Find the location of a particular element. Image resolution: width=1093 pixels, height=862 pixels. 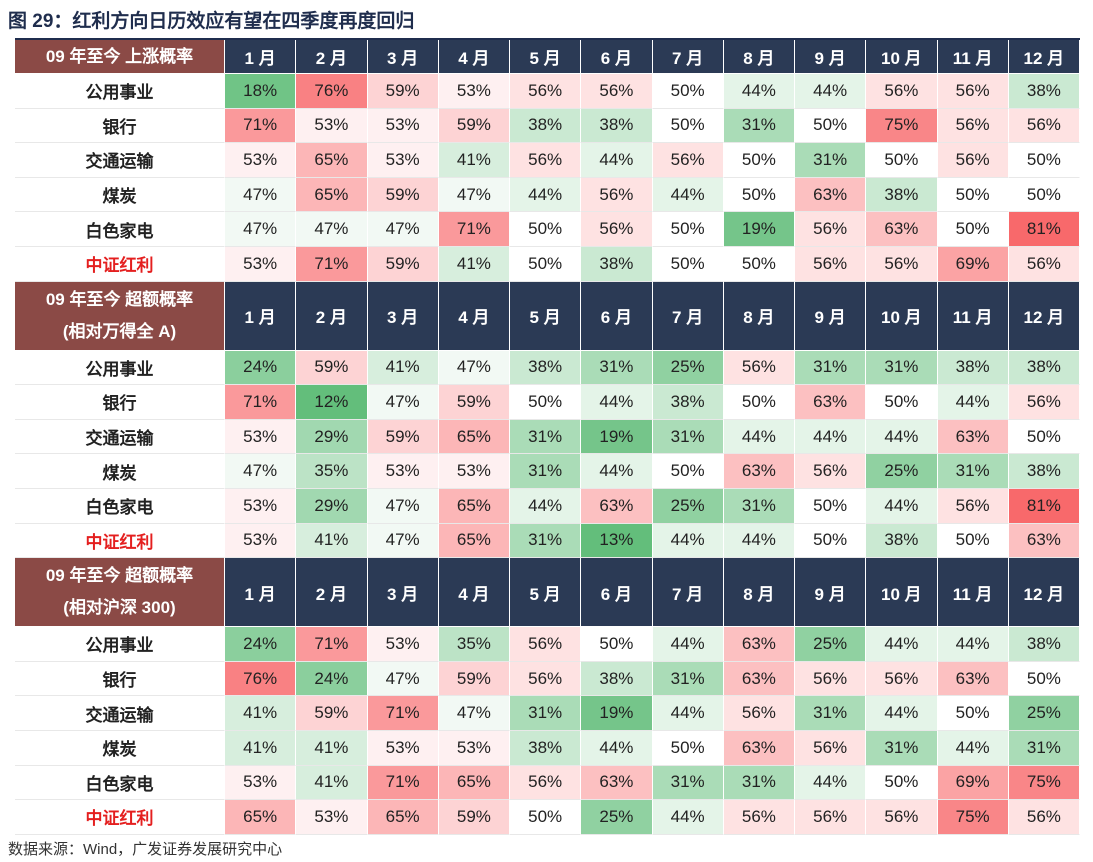

source-note: 数据来源：Wind，广发证券发展研究中心 is located at coordinates (145, 849).